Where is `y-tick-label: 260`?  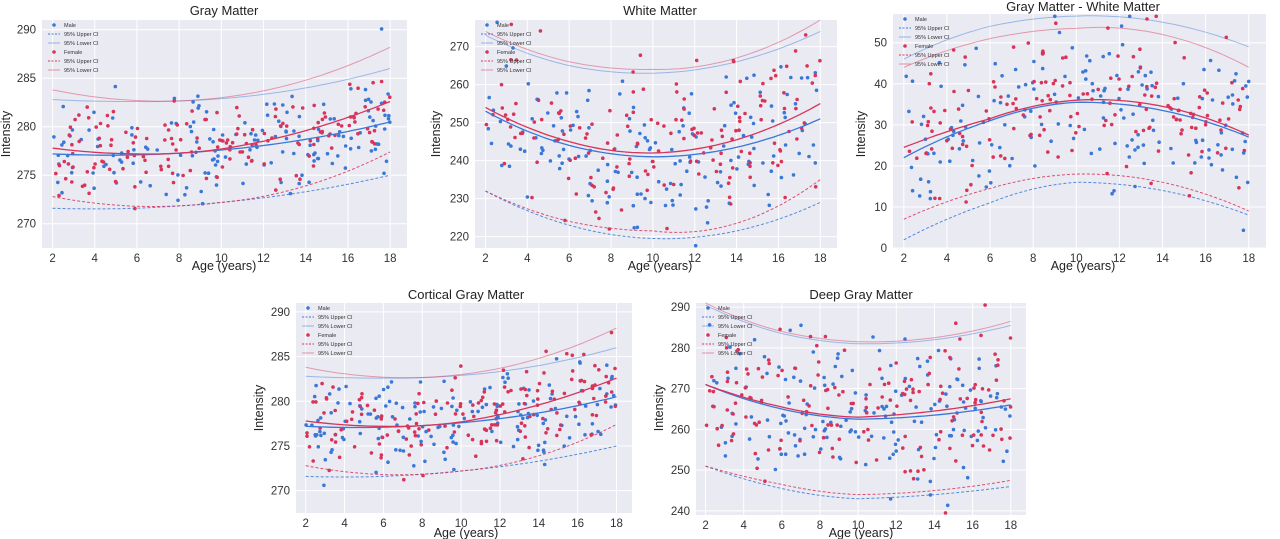
y-tick-label: 260 is located at coordinates (680, 430).